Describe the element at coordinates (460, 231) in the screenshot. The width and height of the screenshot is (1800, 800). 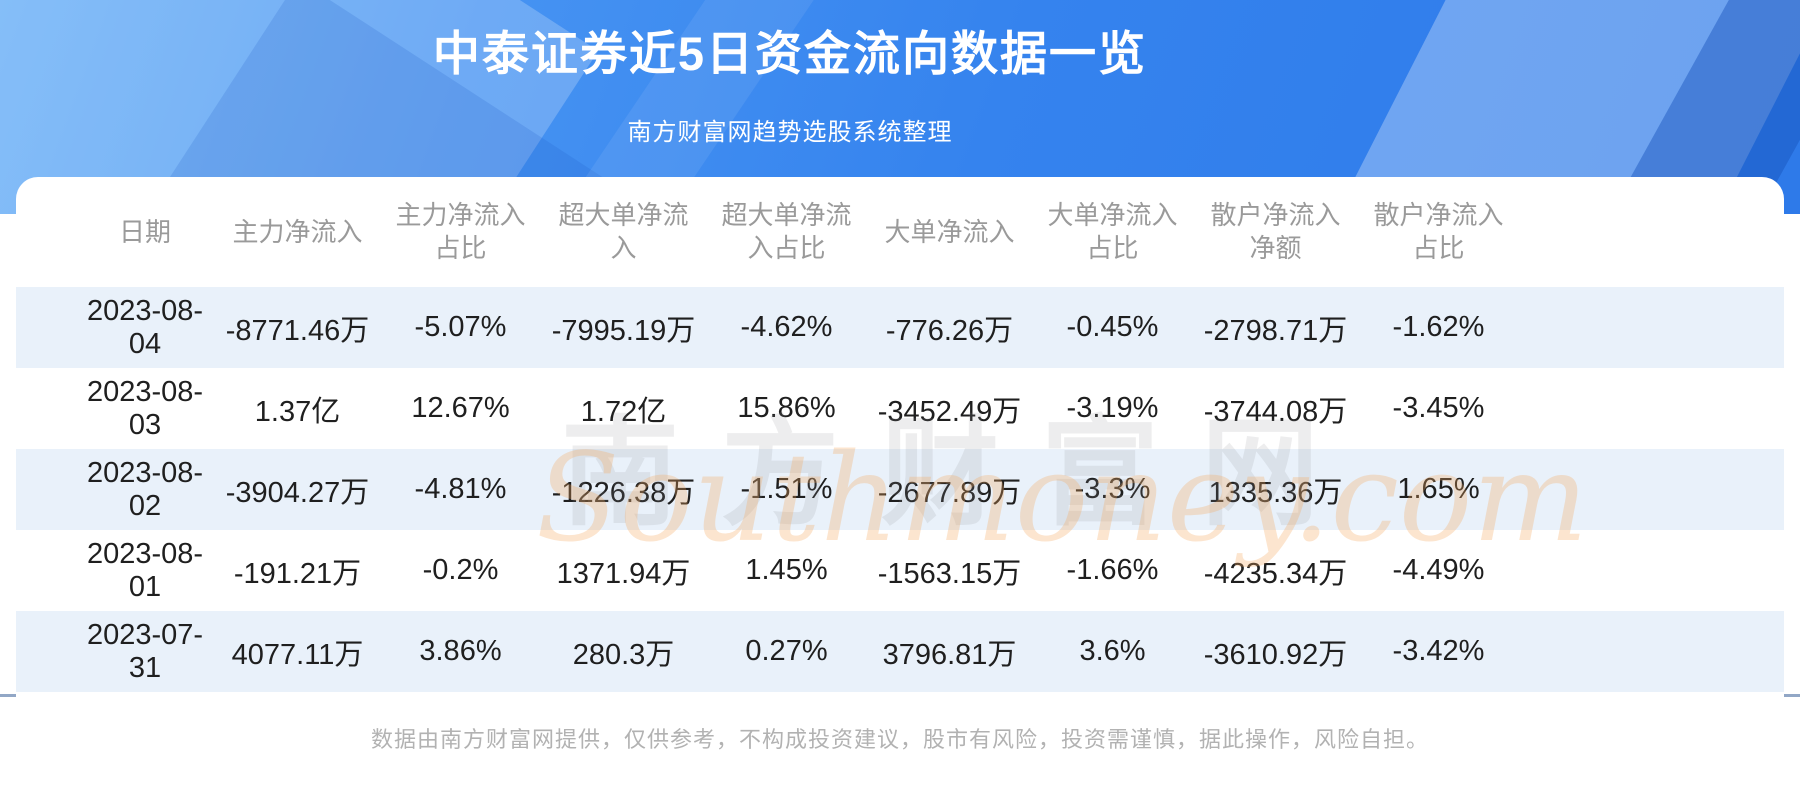
I see `col-header-main-net-inflow-pct: 主力净流入 占比` at that location.